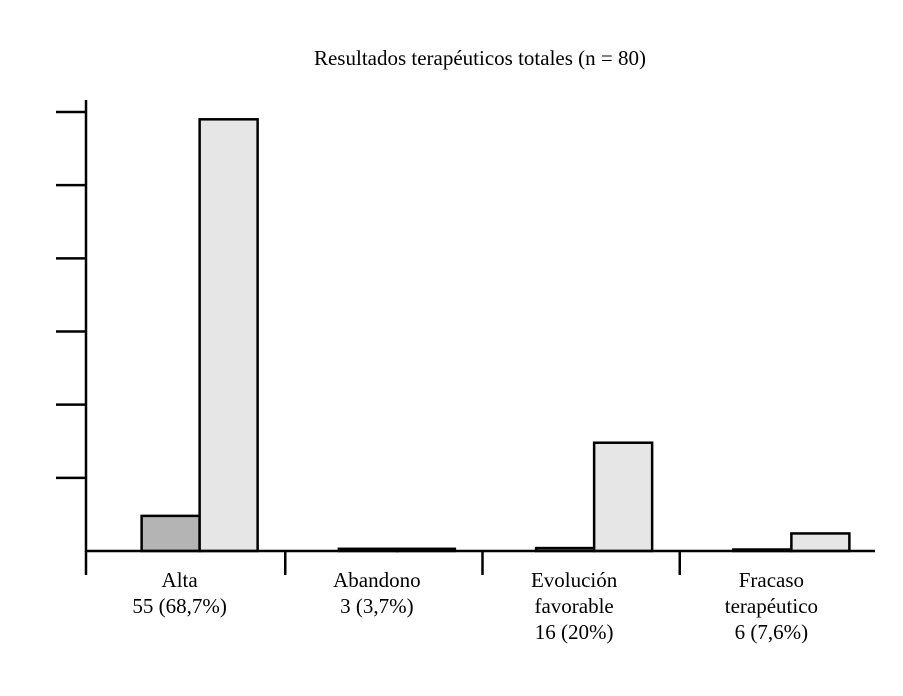 Image resolution: width=903 pixels, height=696 pixels. Describe the element at coordinates (771, 632) in the screenshot. I see `category-label-line: 6 (7,6%)` at that location.